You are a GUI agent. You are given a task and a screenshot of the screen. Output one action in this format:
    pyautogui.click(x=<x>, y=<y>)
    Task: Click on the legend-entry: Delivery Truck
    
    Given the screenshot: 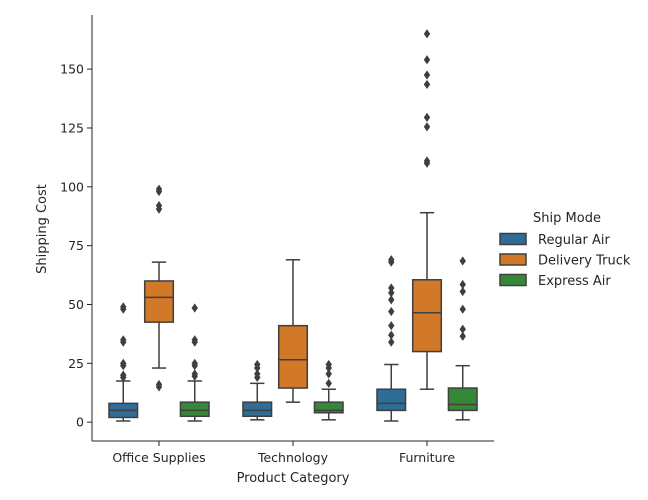 What is the action you would take?
    pyautogui.click(x=565, y=261)
    